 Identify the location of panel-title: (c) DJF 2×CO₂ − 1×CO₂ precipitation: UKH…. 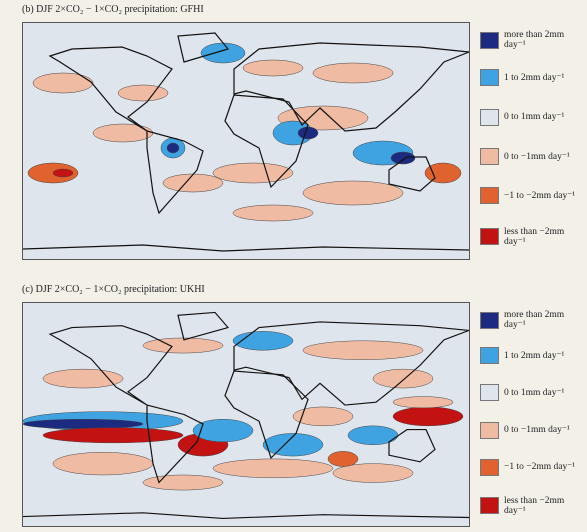
(113, 289).